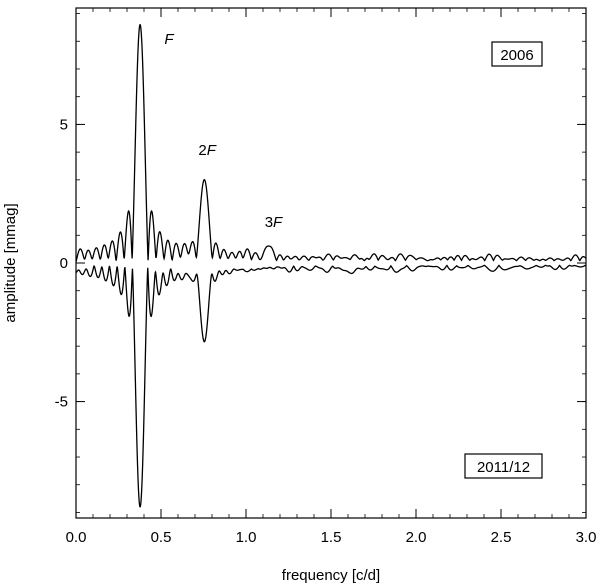 This screenshot has height=587, width=600. Describe the element at coordinates (331, 575) in the screenshot. I see `x-axis-title: frequency [c/d]` at that location.